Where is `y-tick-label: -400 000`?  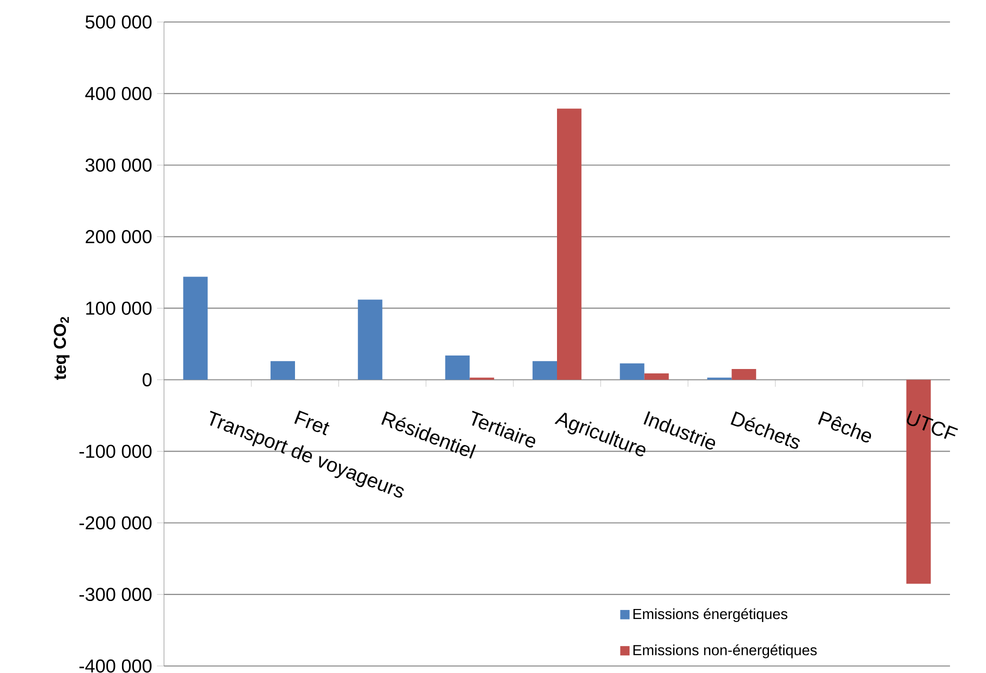
y-tick-label: -400 000 is located at coordinates (115, 666).